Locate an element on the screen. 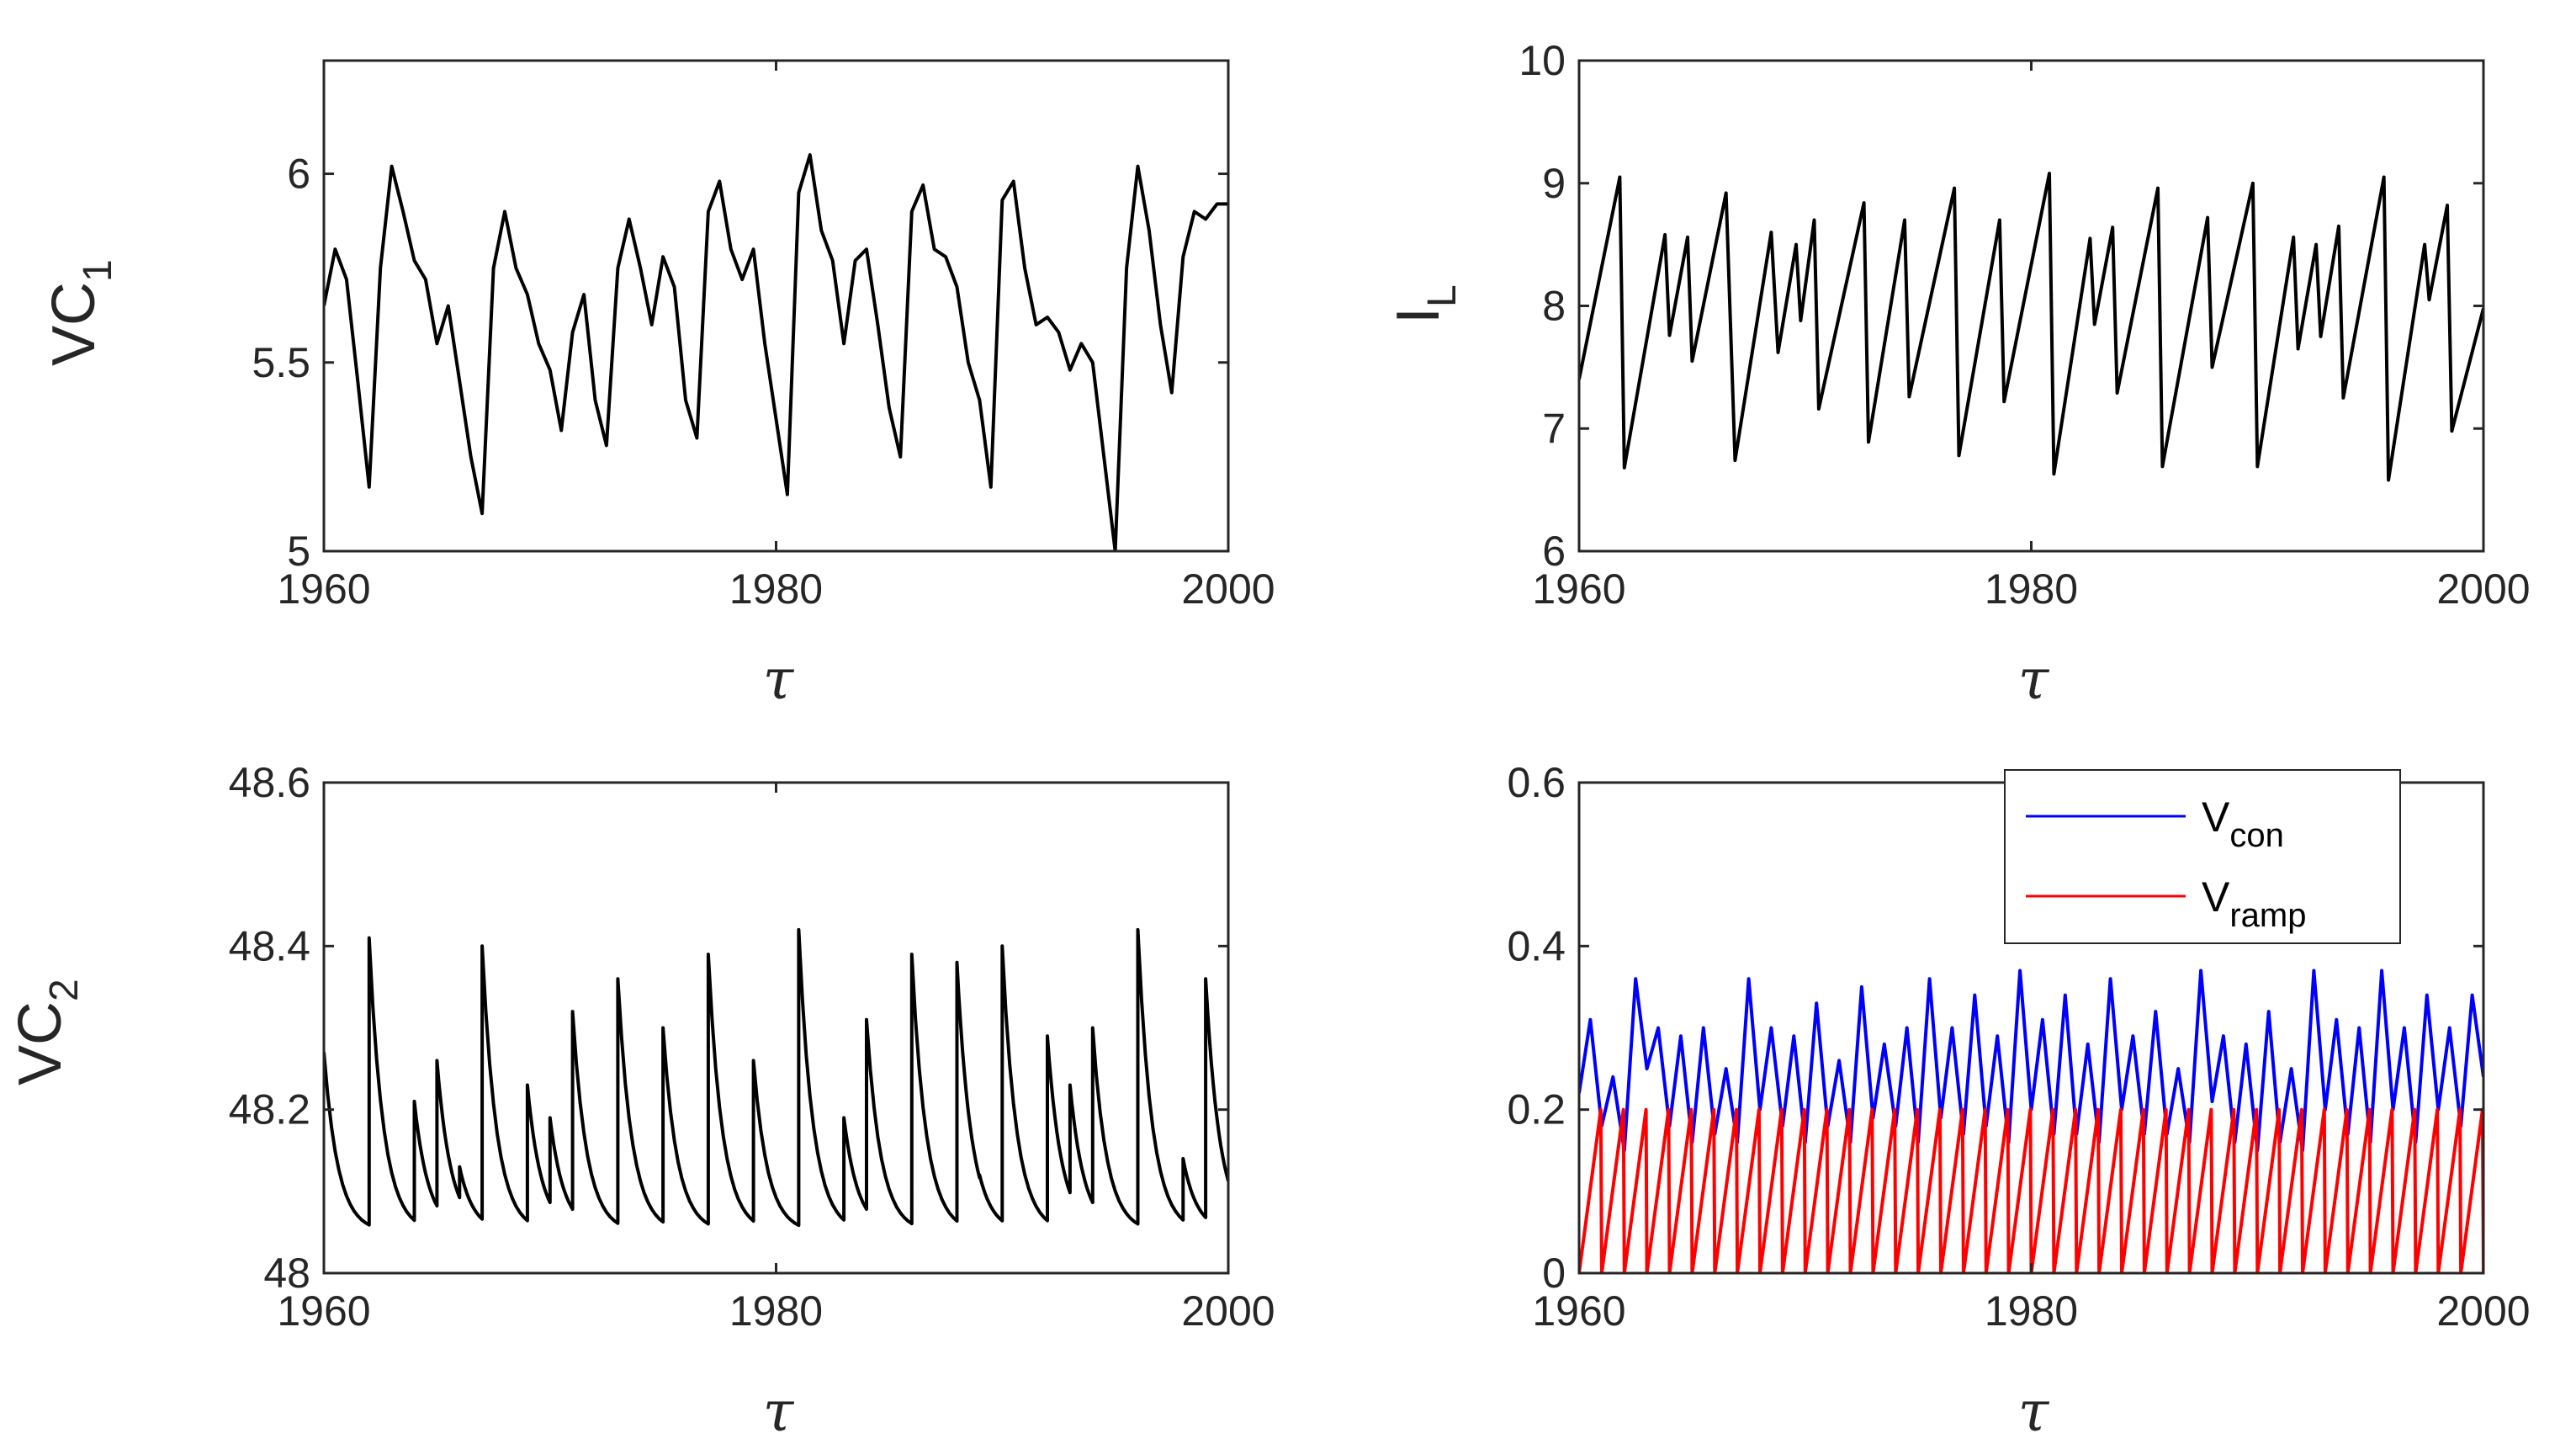  il-xlabel: τ is located at coordinates (2034, 679).